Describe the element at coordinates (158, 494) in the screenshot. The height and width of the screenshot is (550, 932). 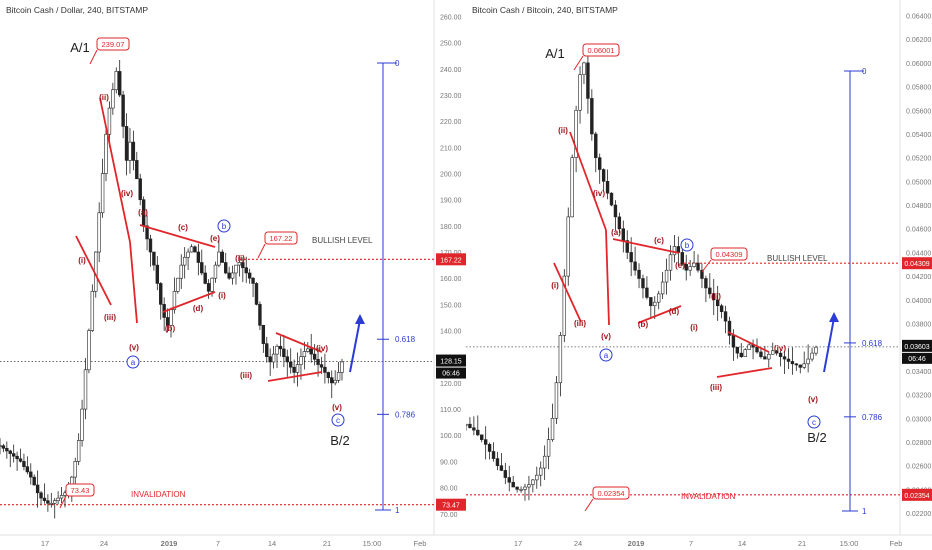
I see `invalidation-text: INVALIDATION` at that location.